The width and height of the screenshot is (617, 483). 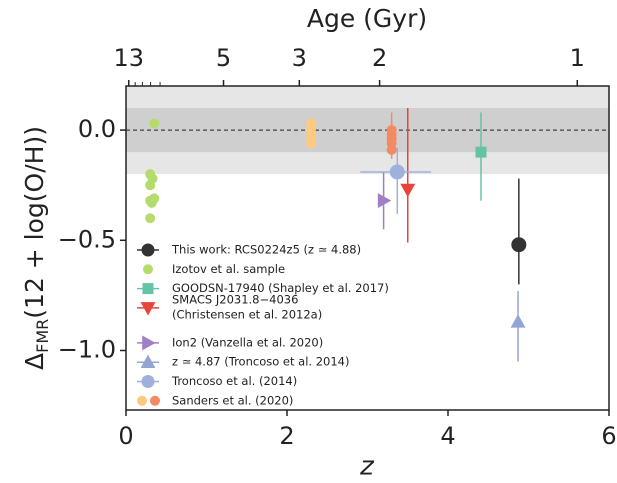 What do you see at coordinates (379, 58) in the screenshot?
I see `x2-tick-label: 2` at bounding box center [379, 58].